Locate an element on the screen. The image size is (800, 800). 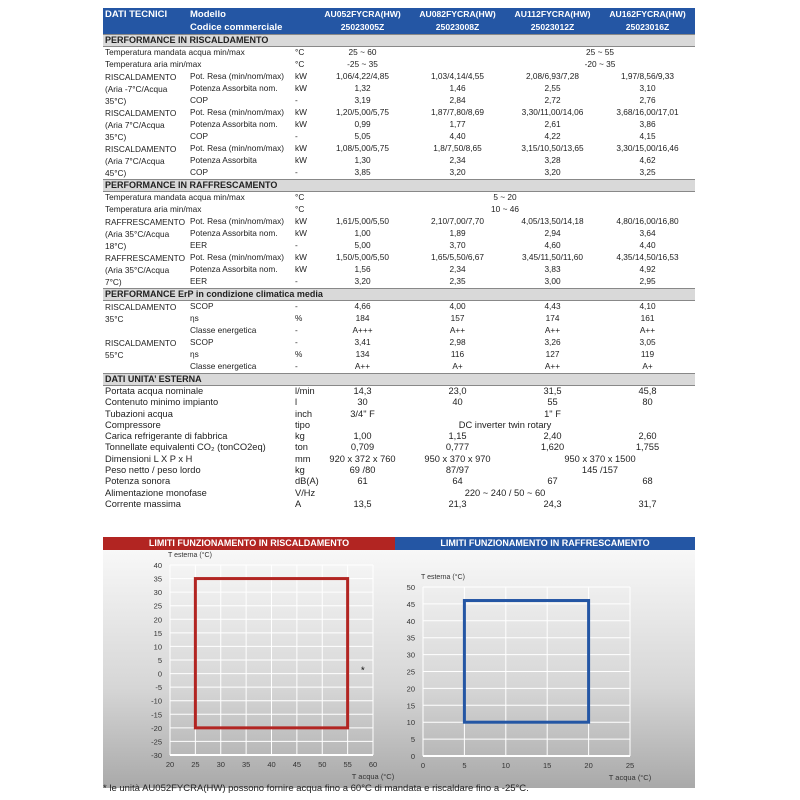
y-tick-label: -5 is located at coordinates (158, 687).